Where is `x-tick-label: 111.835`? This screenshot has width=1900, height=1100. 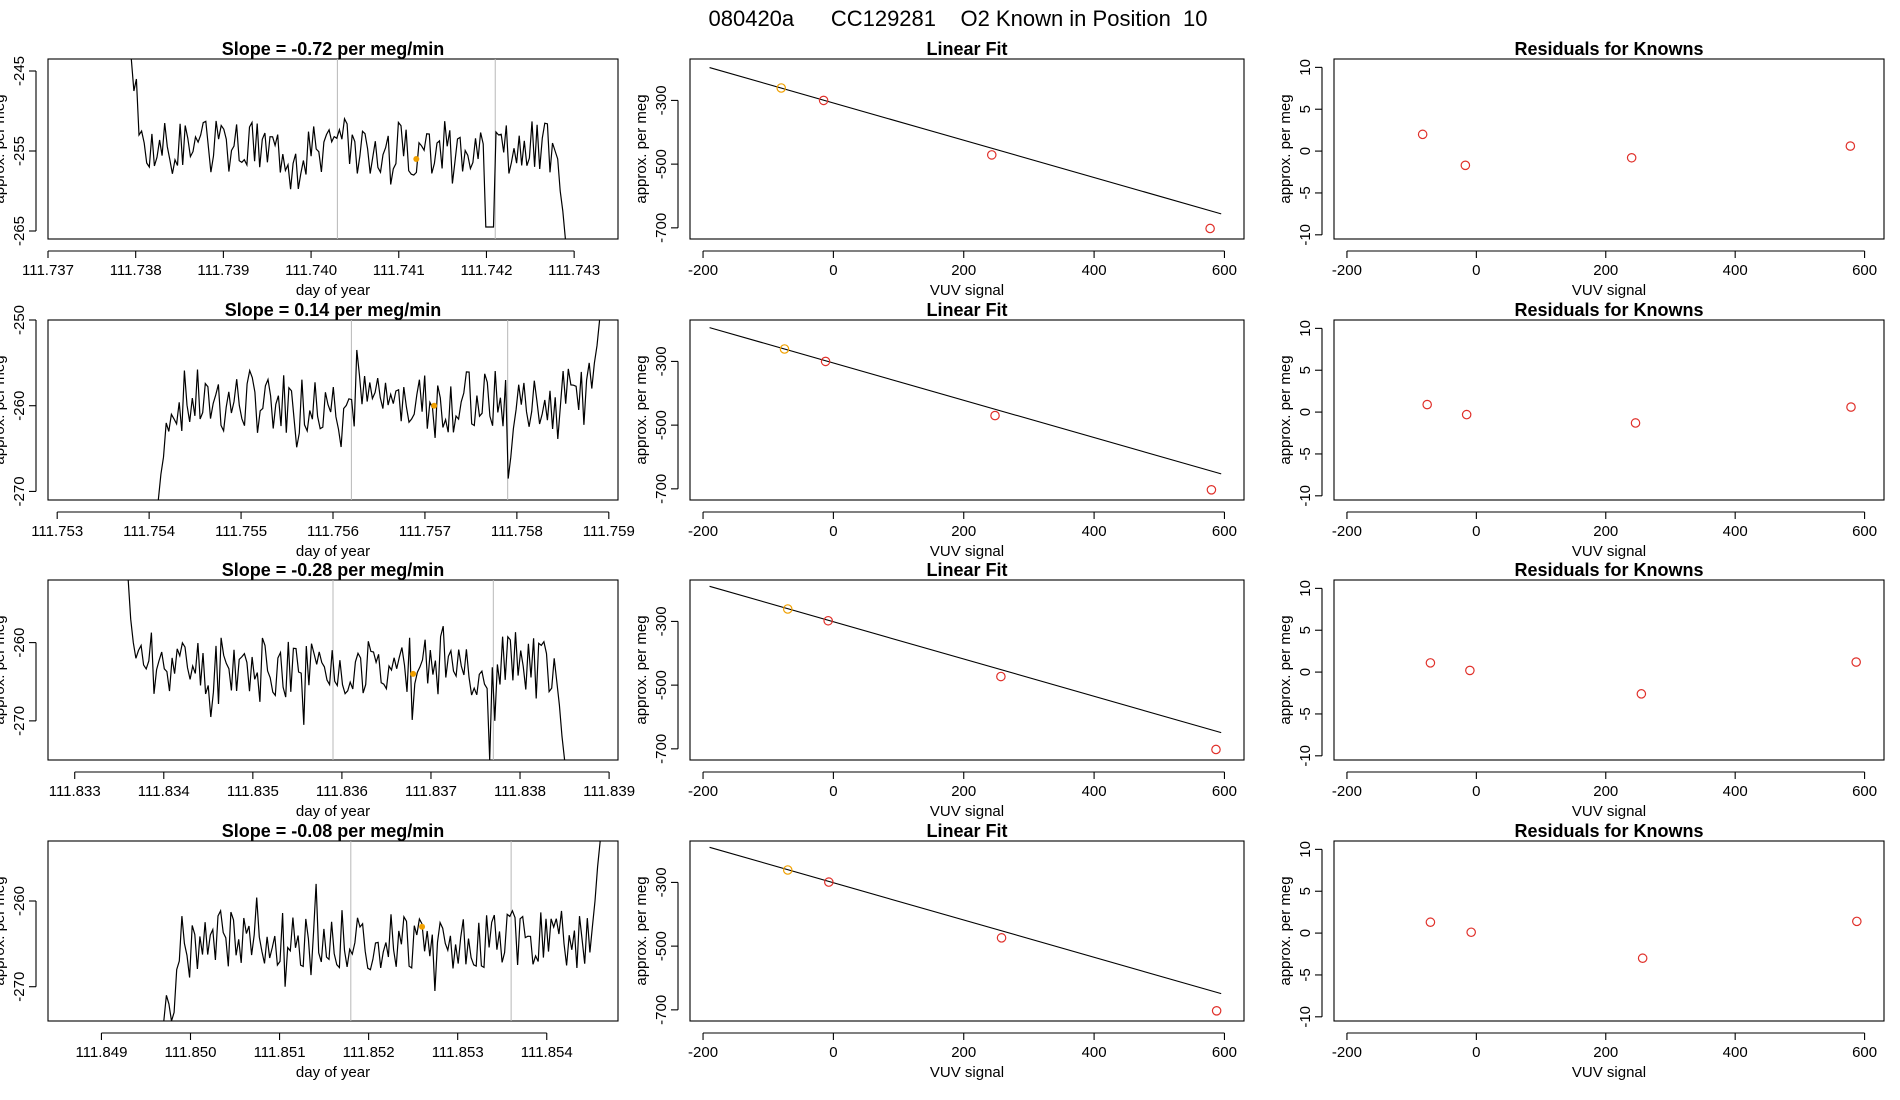
x-tick-label: 111.835 is located at coordinates (253, 791).